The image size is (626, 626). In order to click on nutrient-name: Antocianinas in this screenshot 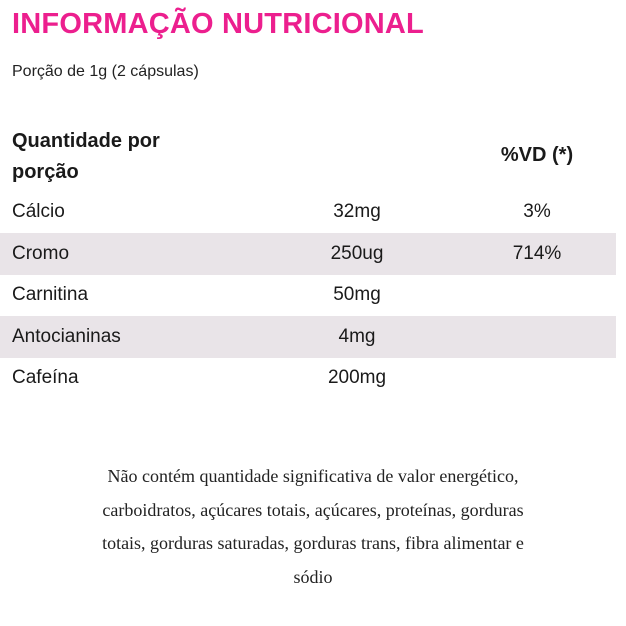, I will do `click(66, 336)`.